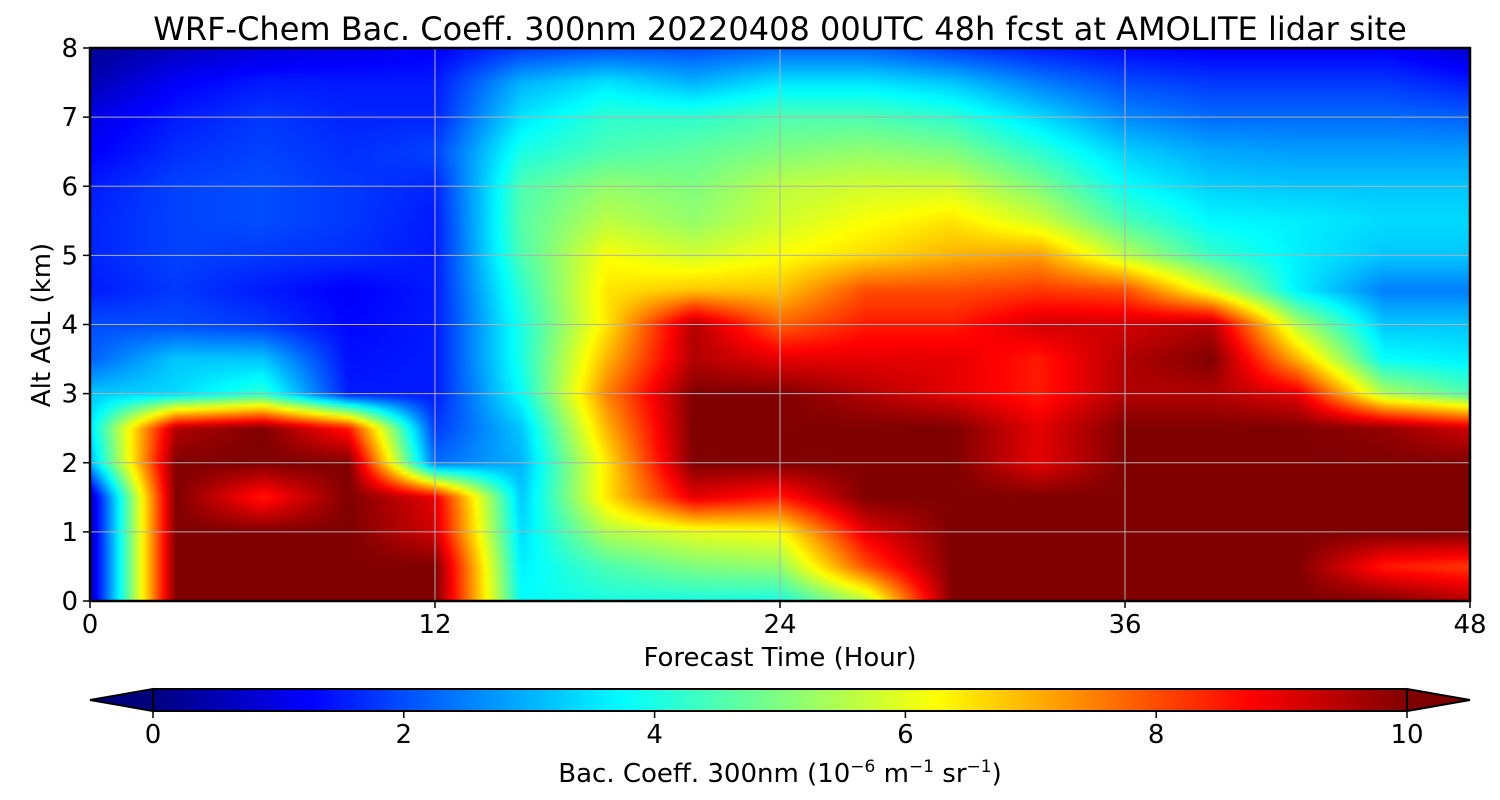 The width and height of the screenshot is (1500, 800). Describe the element at coordinates (42, 325) in the screenshot. I see `y-axis-label: Alt AGL (km)` at that location.